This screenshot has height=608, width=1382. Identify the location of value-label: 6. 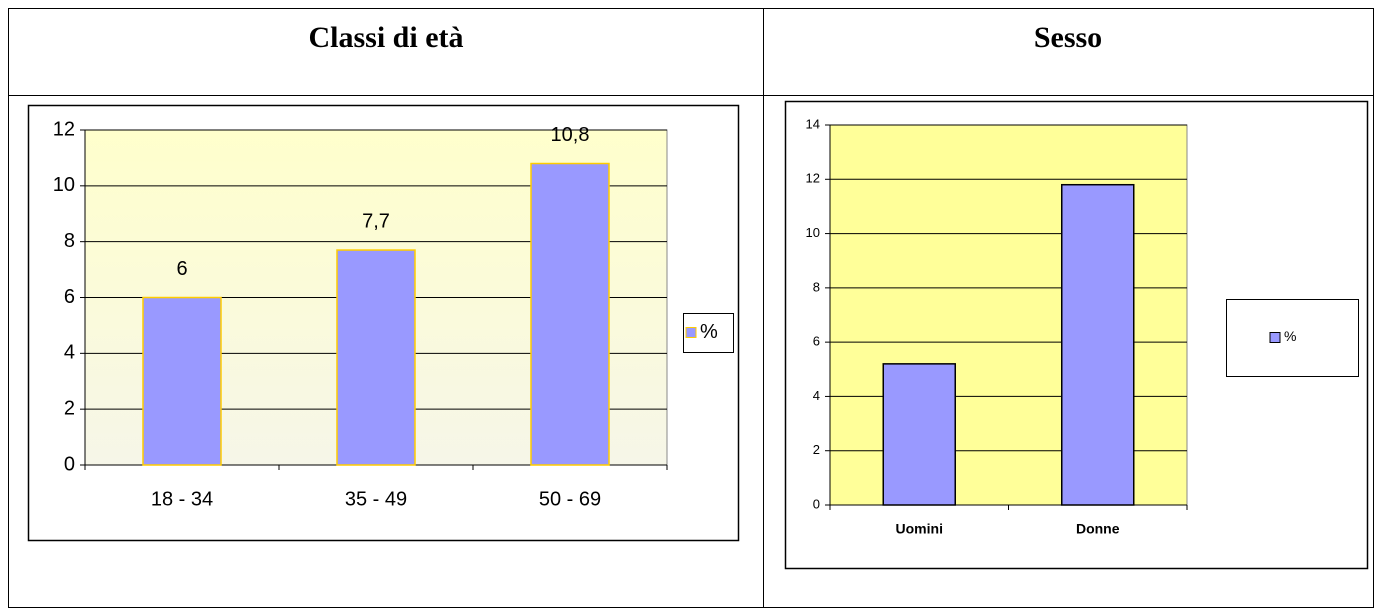
(181, 269).